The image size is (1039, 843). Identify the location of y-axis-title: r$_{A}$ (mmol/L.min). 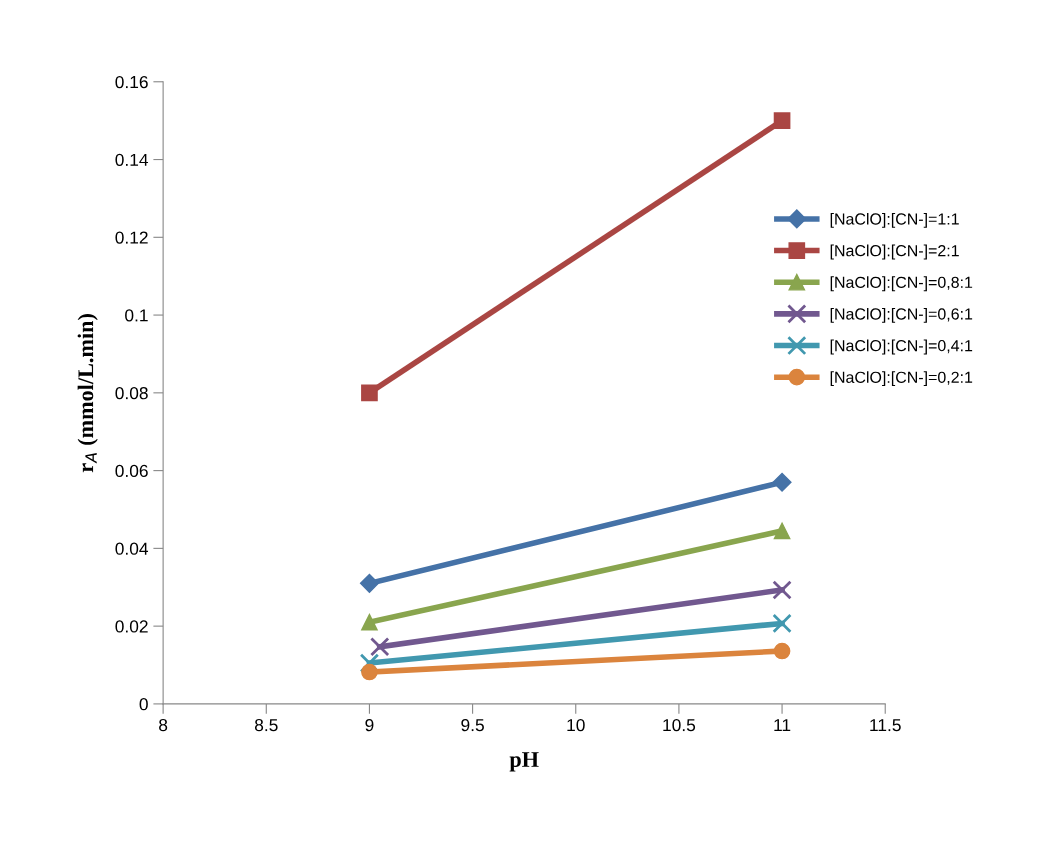
(87, 393).